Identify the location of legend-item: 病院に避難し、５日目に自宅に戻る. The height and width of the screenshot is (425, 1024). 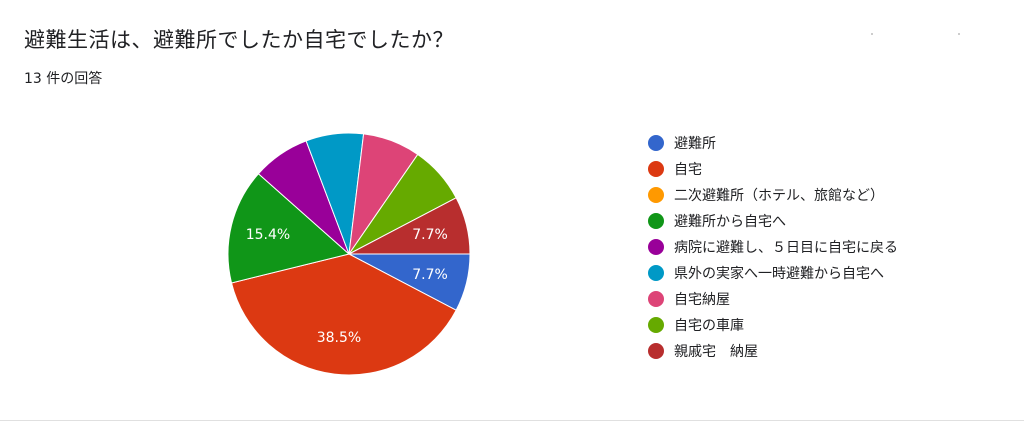
(773, 247).